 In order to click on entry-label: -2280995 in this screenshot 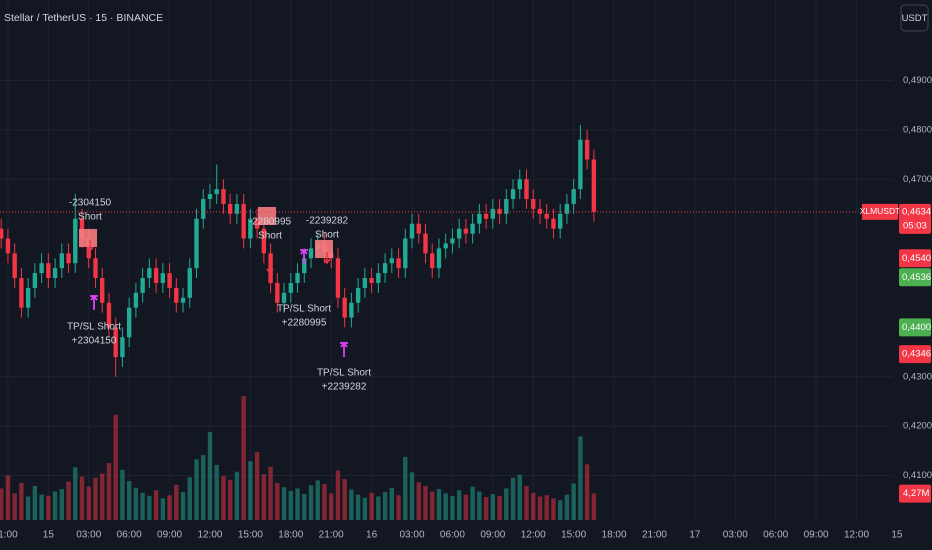, I will do `click(270, 222)`.